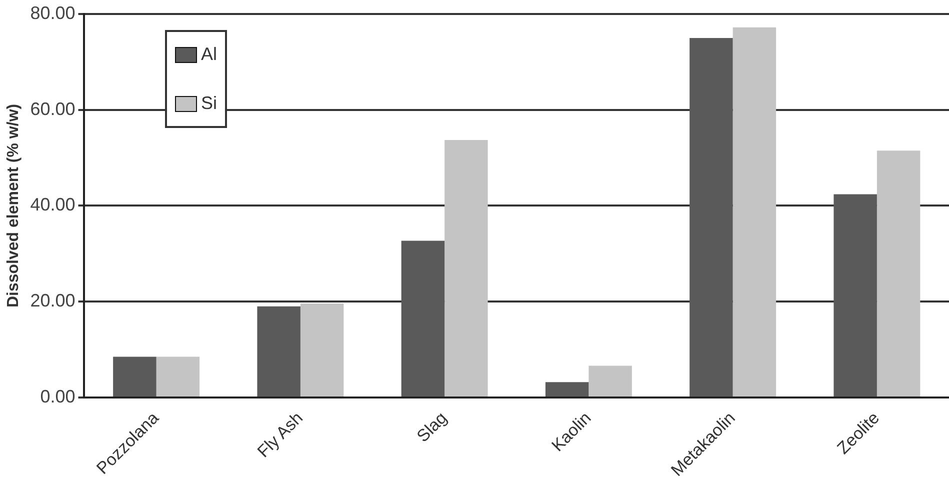 This screenshot has width=949, height=484. I want to click on y-tick-label: 80.00, so click(53, 12).